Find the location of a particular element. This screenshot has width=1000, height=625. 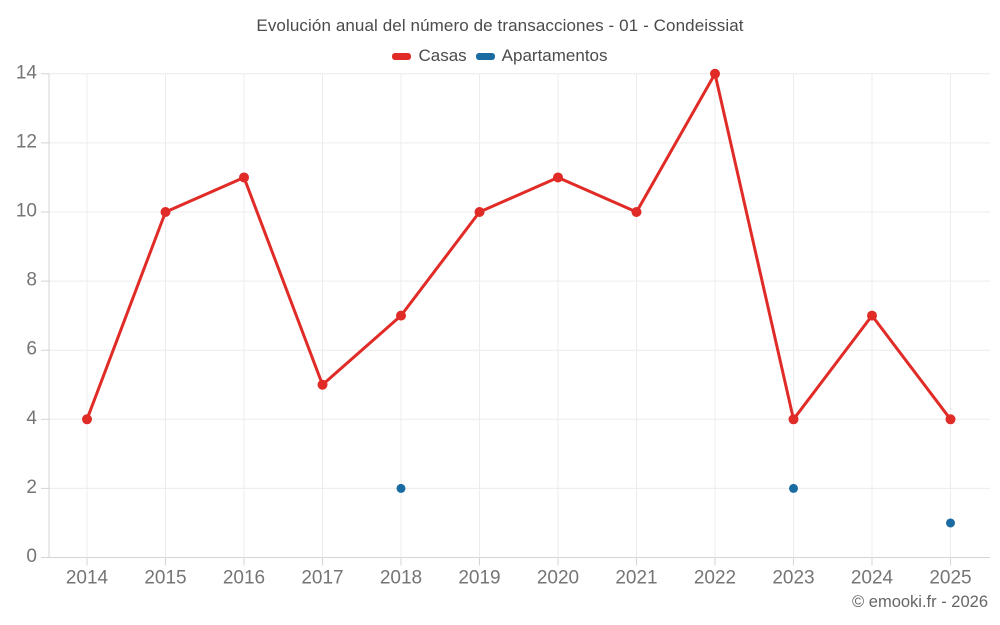

casas-series-swatch-icon is located at coordinates (402, 56).